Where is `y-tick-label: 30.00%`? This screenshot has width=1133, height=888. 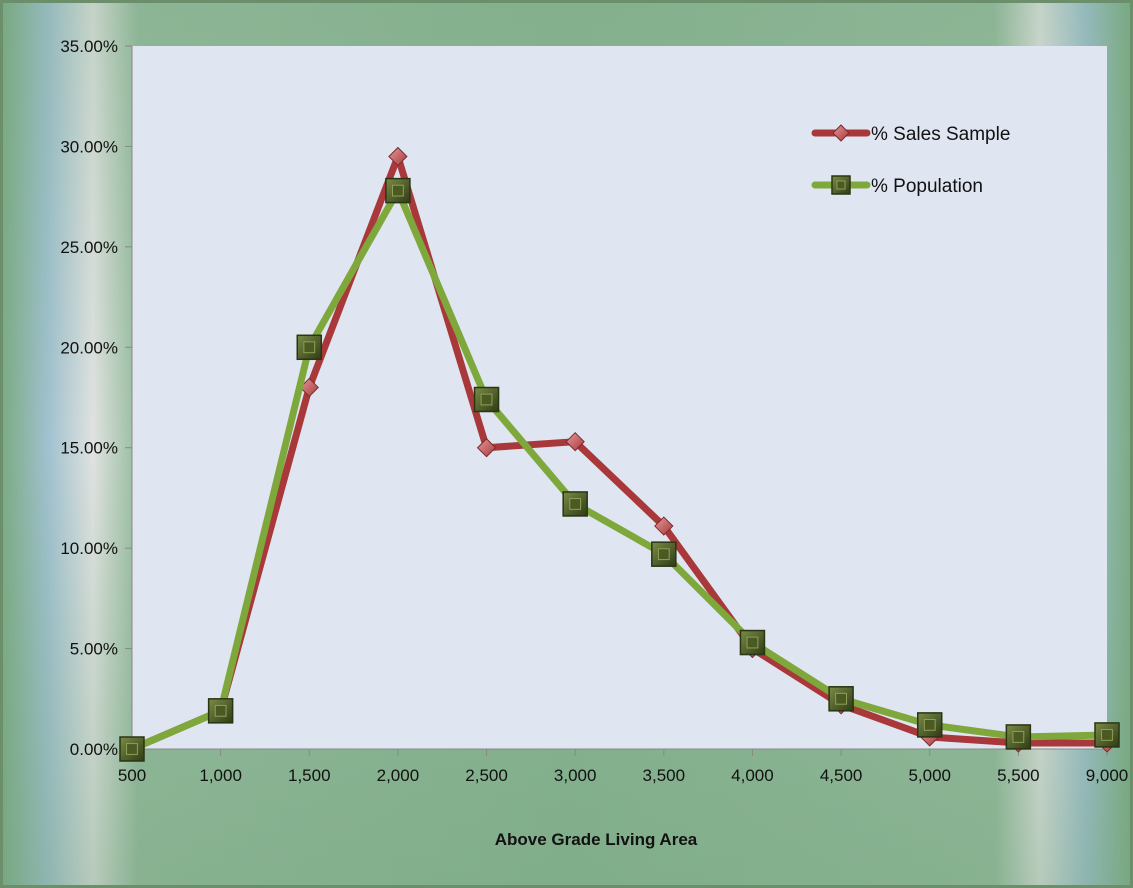 y-tick-label: 30.00% is located at coordinates (89, 146).